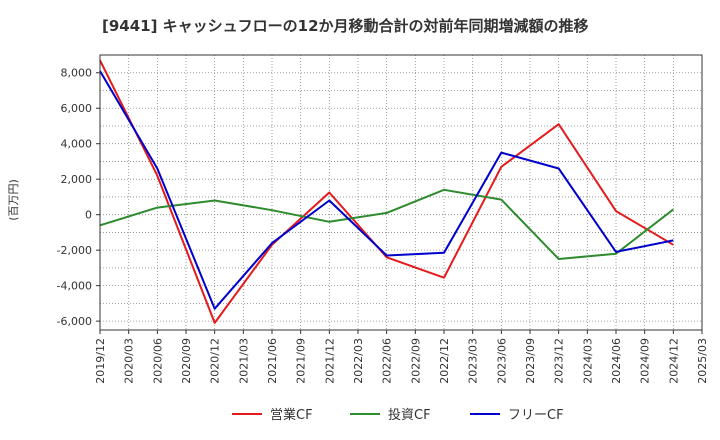 This screenshot has width=720, height=440. What do you see at coordinates (358, 361) in the screenshot?
I see `x-tick-label: 2022/03` at bounding box center [358, 361].